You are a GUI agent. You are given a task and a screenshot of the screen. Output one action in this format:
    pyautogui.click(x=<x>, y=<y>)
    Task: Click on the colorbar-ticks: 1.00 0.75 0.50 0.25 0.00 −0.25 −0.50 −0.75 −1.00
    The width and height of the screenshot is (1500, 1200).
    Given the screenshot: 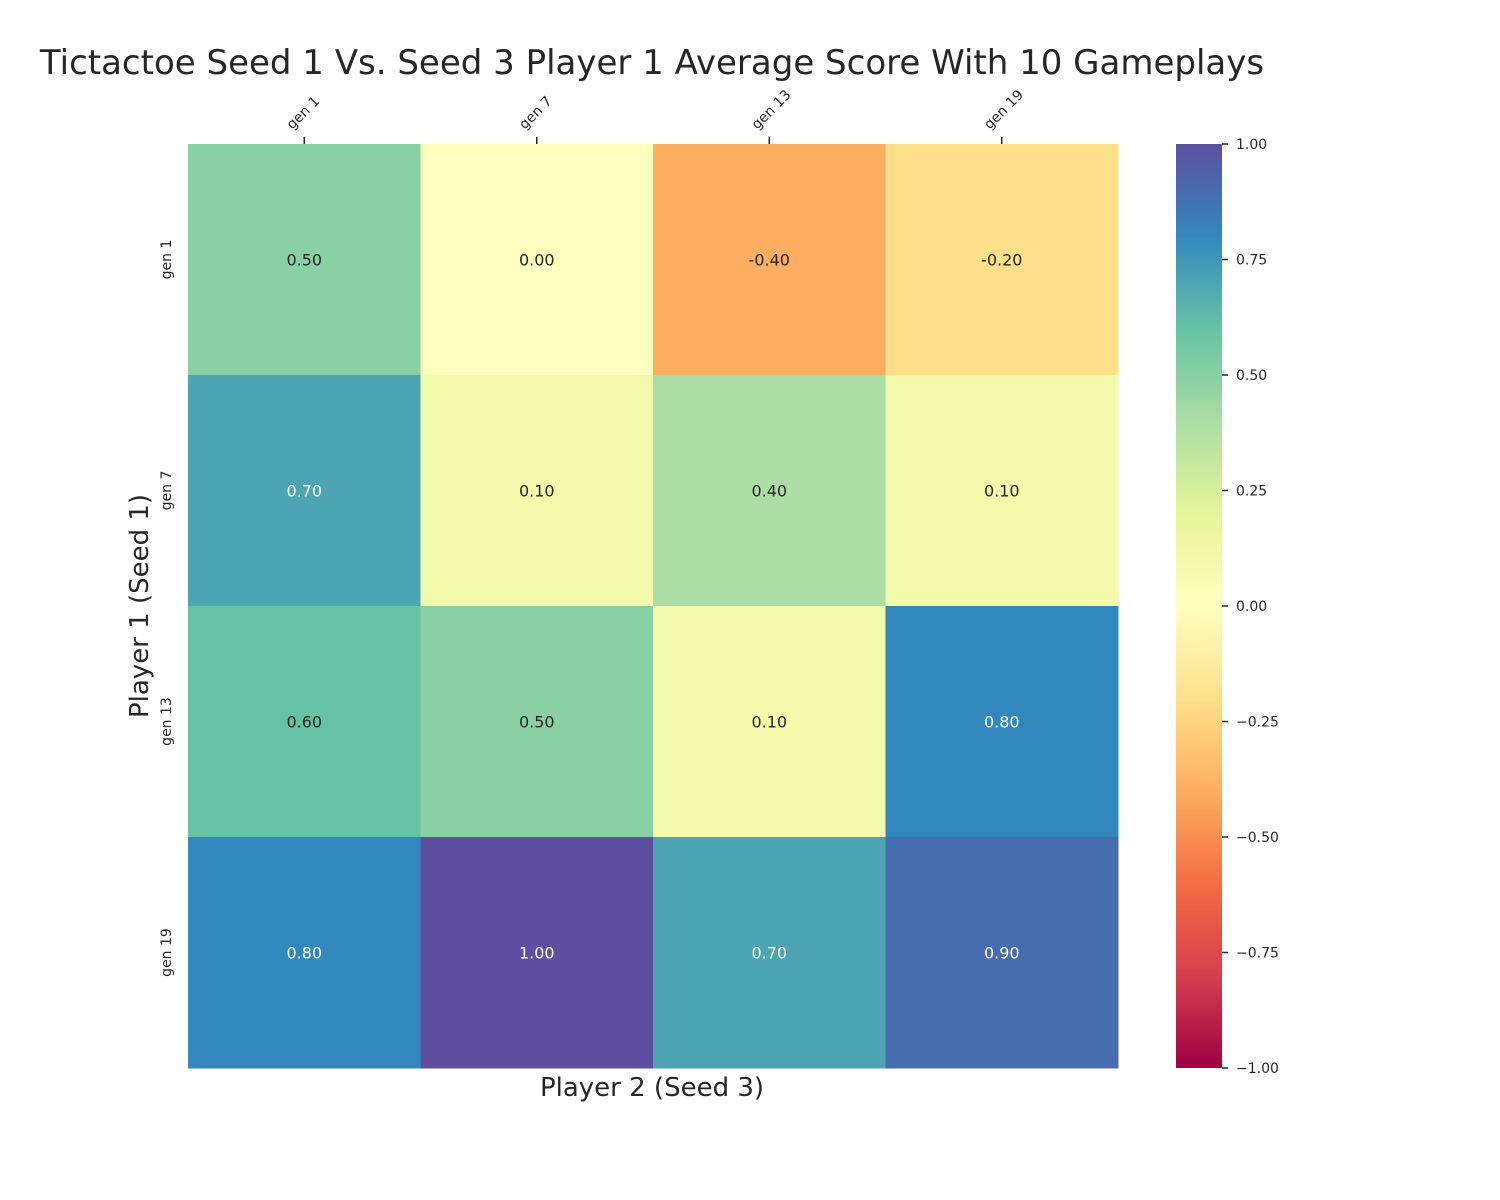 What is the action you would take?
    pyautogui.click(x=1250, y=607)
    